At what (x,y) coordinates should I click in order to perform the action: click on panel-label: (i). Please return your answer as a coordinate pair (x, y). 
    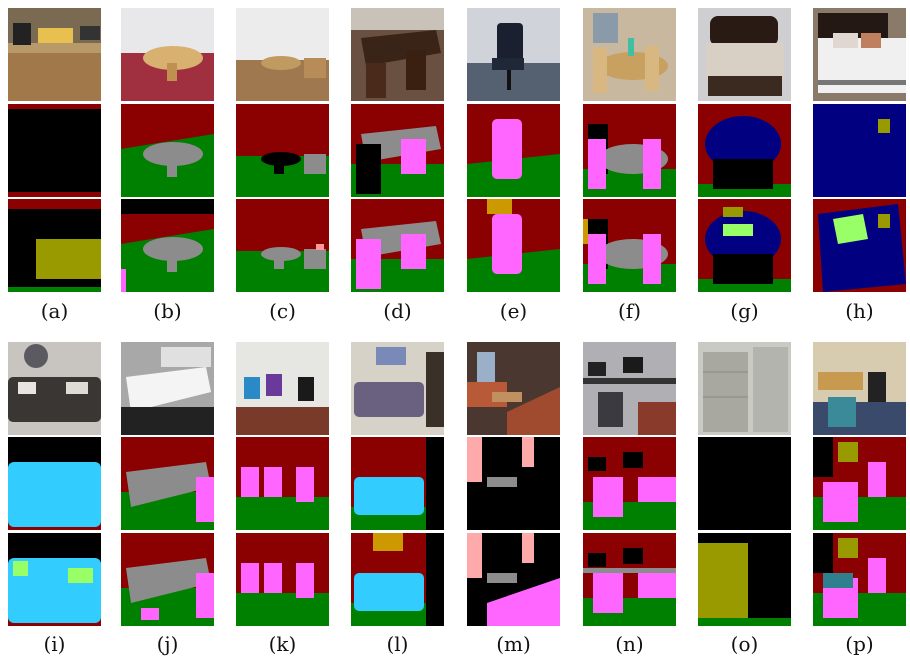
    Looking at the image, I should click on (54, 644).